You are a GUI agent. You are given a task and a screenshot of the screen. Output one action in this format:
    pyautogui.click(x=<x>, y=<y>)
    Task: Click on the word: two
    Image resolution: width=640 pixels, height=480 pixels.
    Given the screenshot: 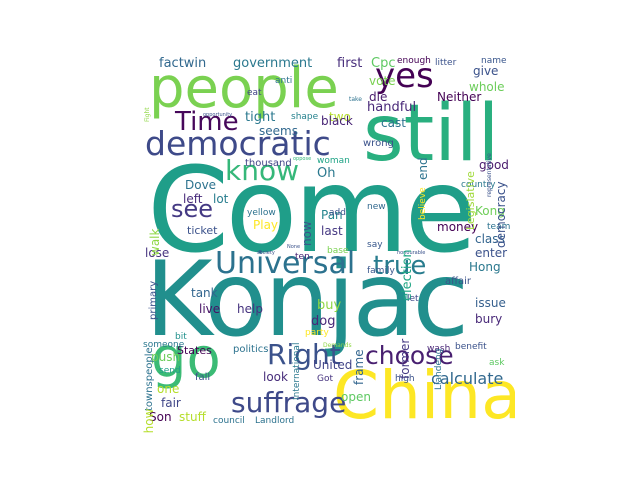 What is the action you would take?
    pyautogui.click(x=340, y=117)
    